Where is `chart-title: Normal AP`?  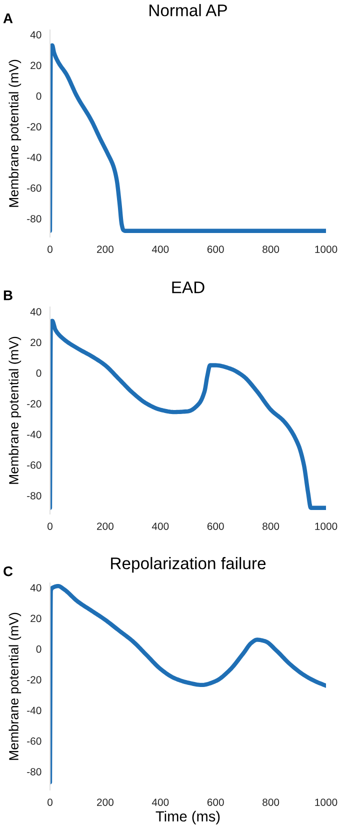 chart-title: Normal AP is located at coordinates (188, 10).